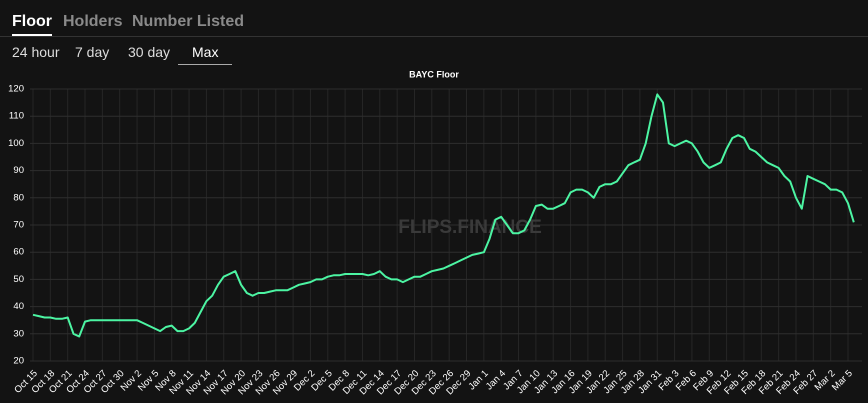  I want to click on range-button: Max, so click(205, 54).